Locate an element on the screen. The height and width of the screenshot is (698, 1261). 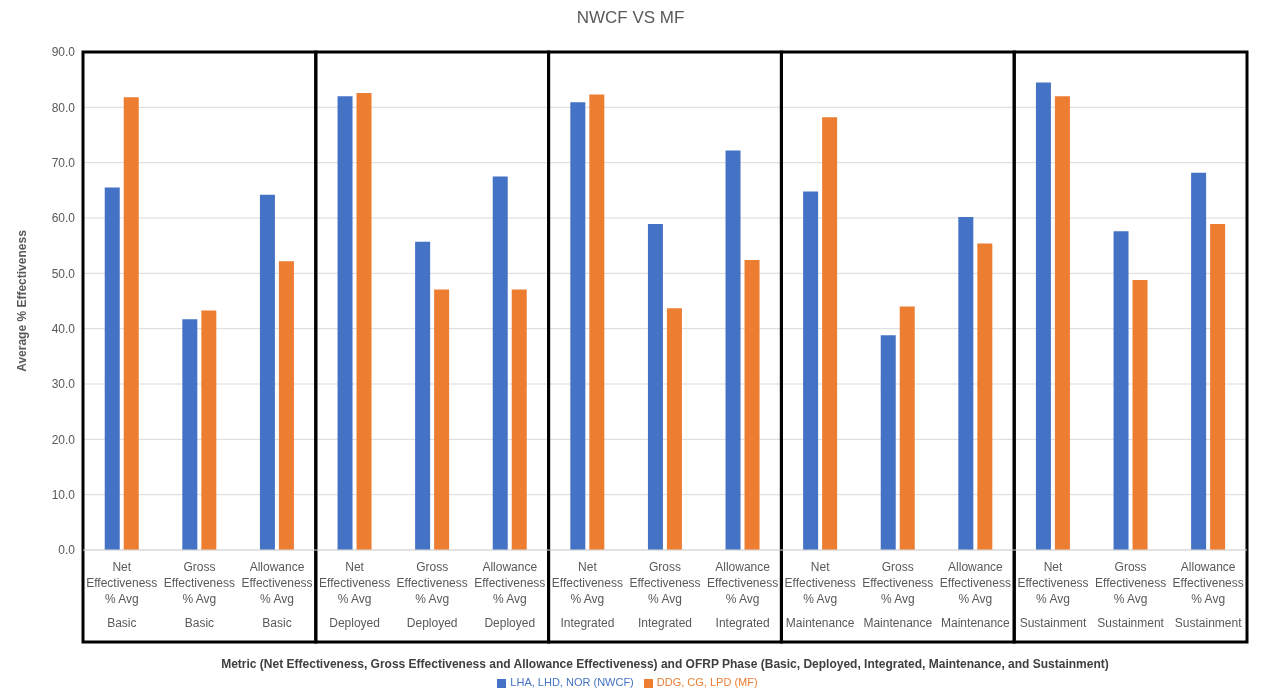
y-tick-label: 40.0 is located at coordinates (63, 328).